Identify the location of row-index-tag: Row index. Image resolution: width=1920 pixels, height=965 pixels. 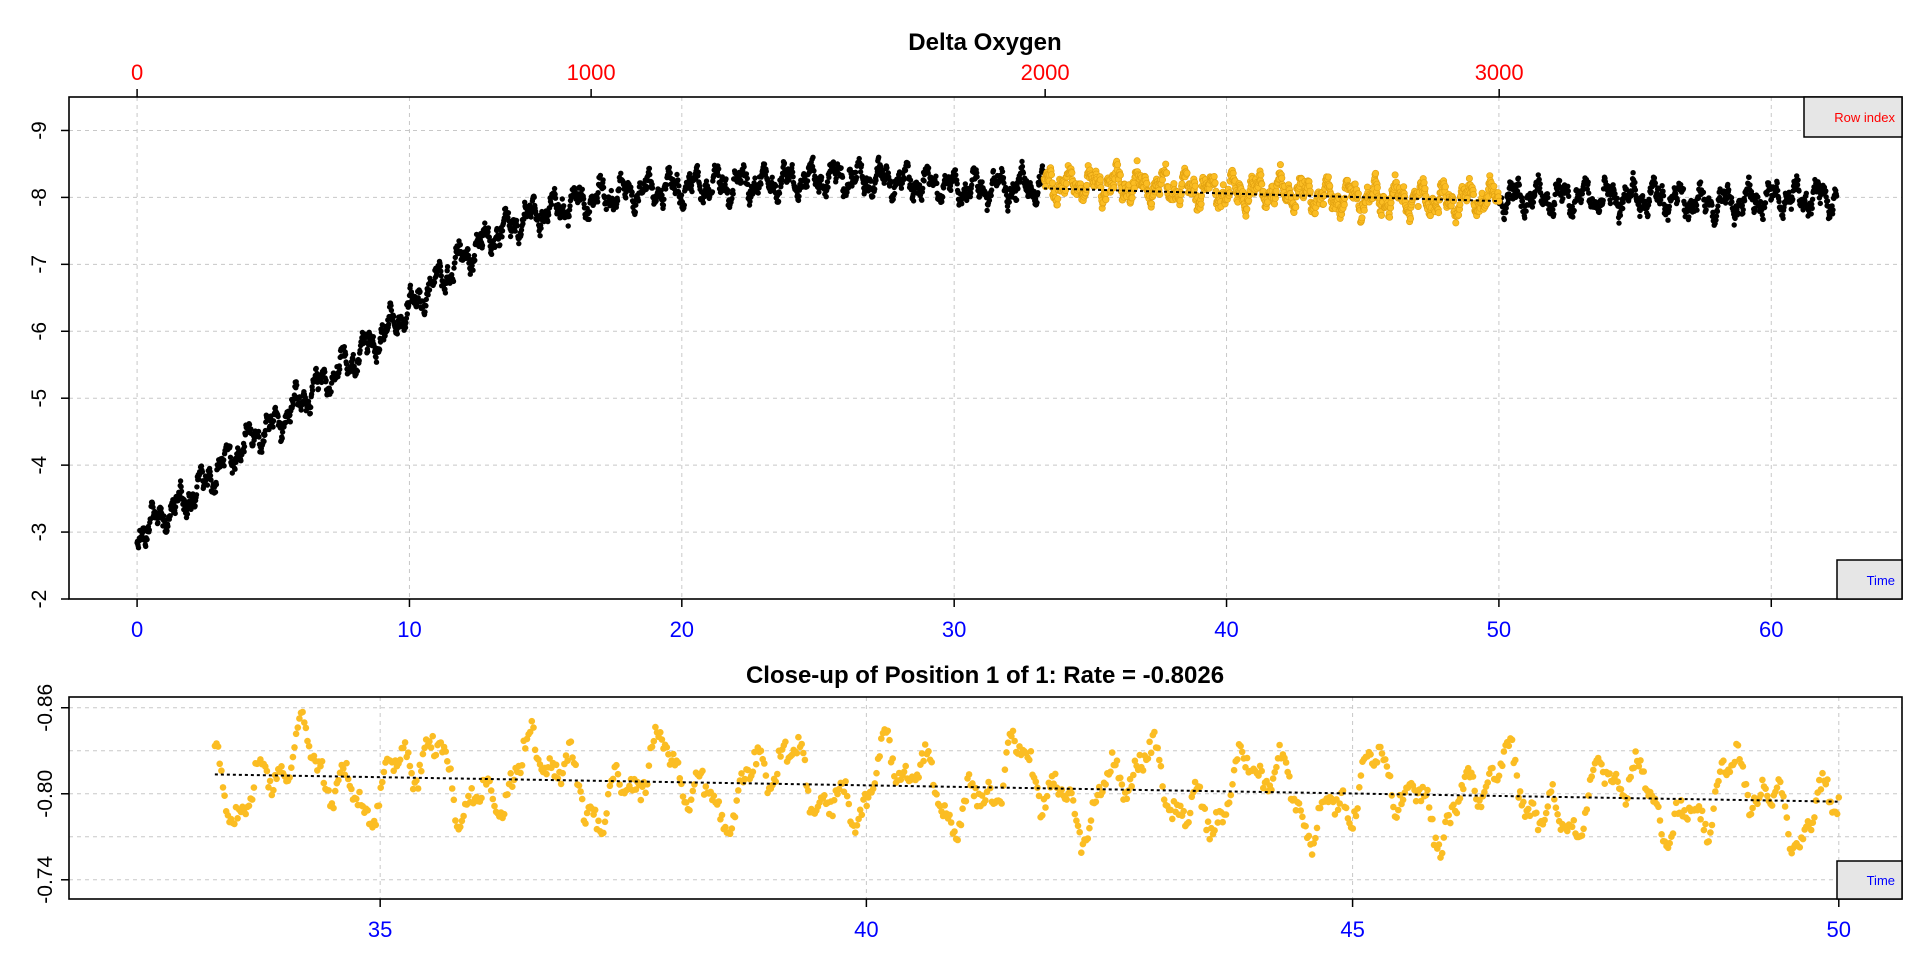
(1853, 117).